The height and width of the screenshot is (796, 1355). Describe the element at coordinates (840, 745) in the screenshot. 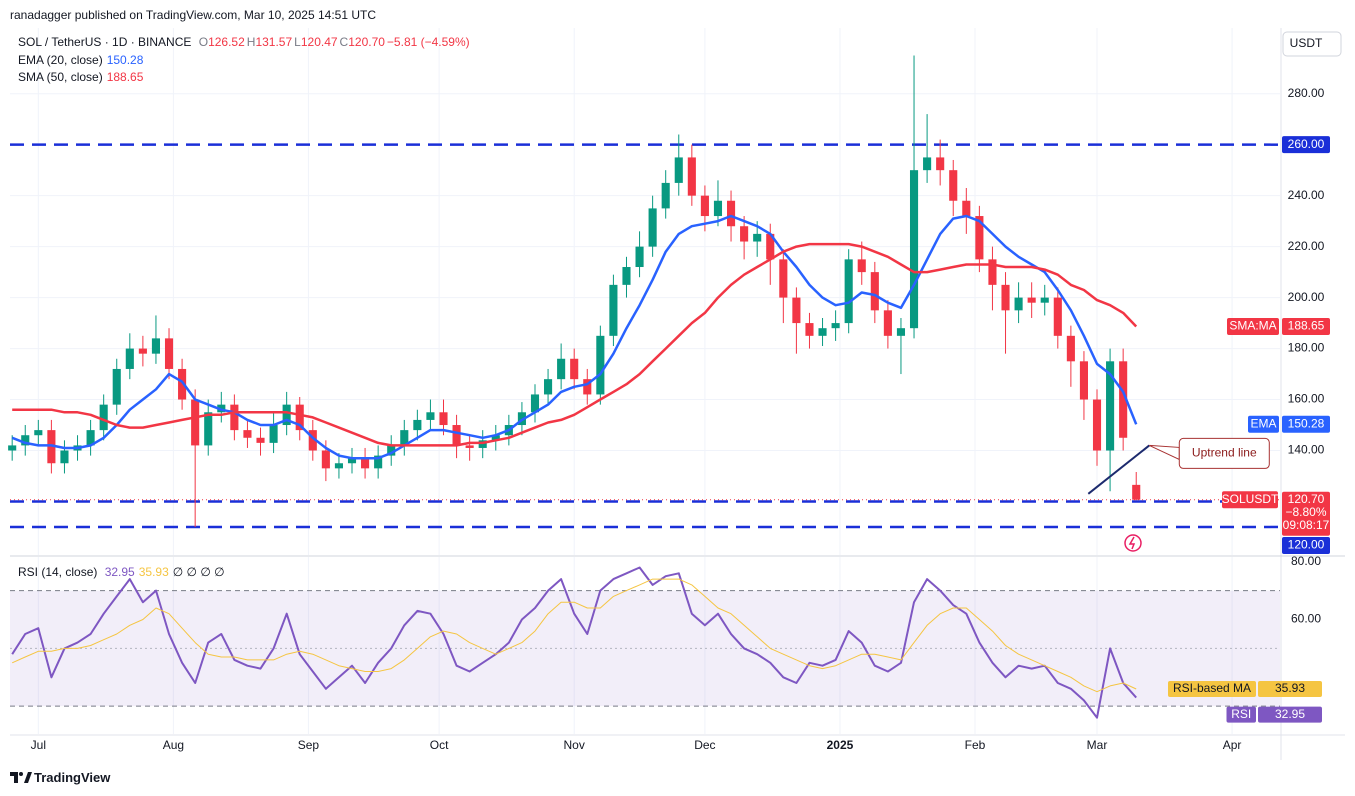

I see `x-tick-label: 2025` at that location.